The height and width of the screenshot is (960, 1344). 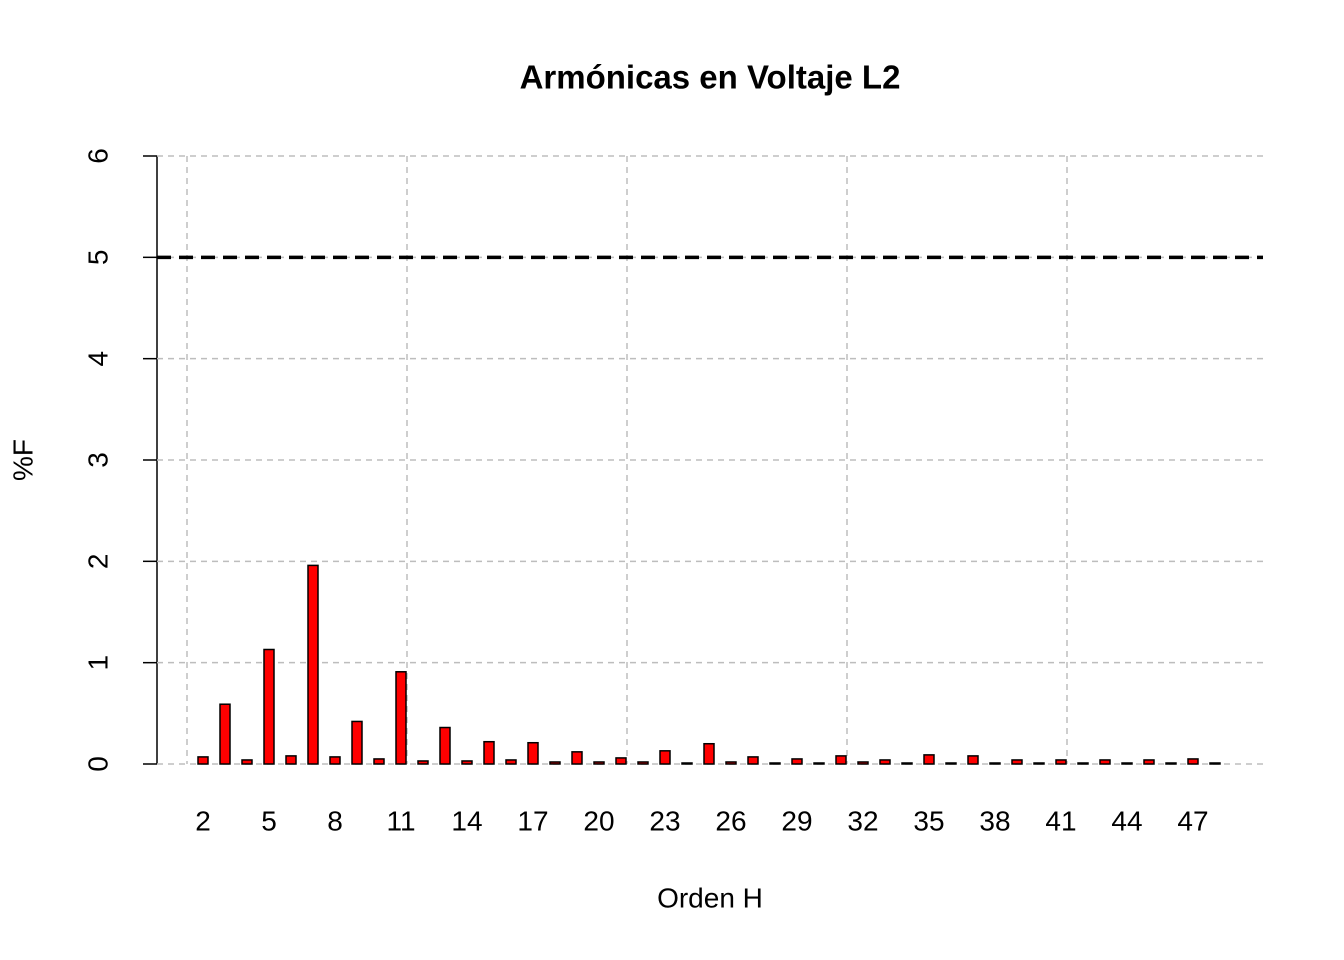 I want to click on x-tick-label: 20, so click(x=598, y=820).